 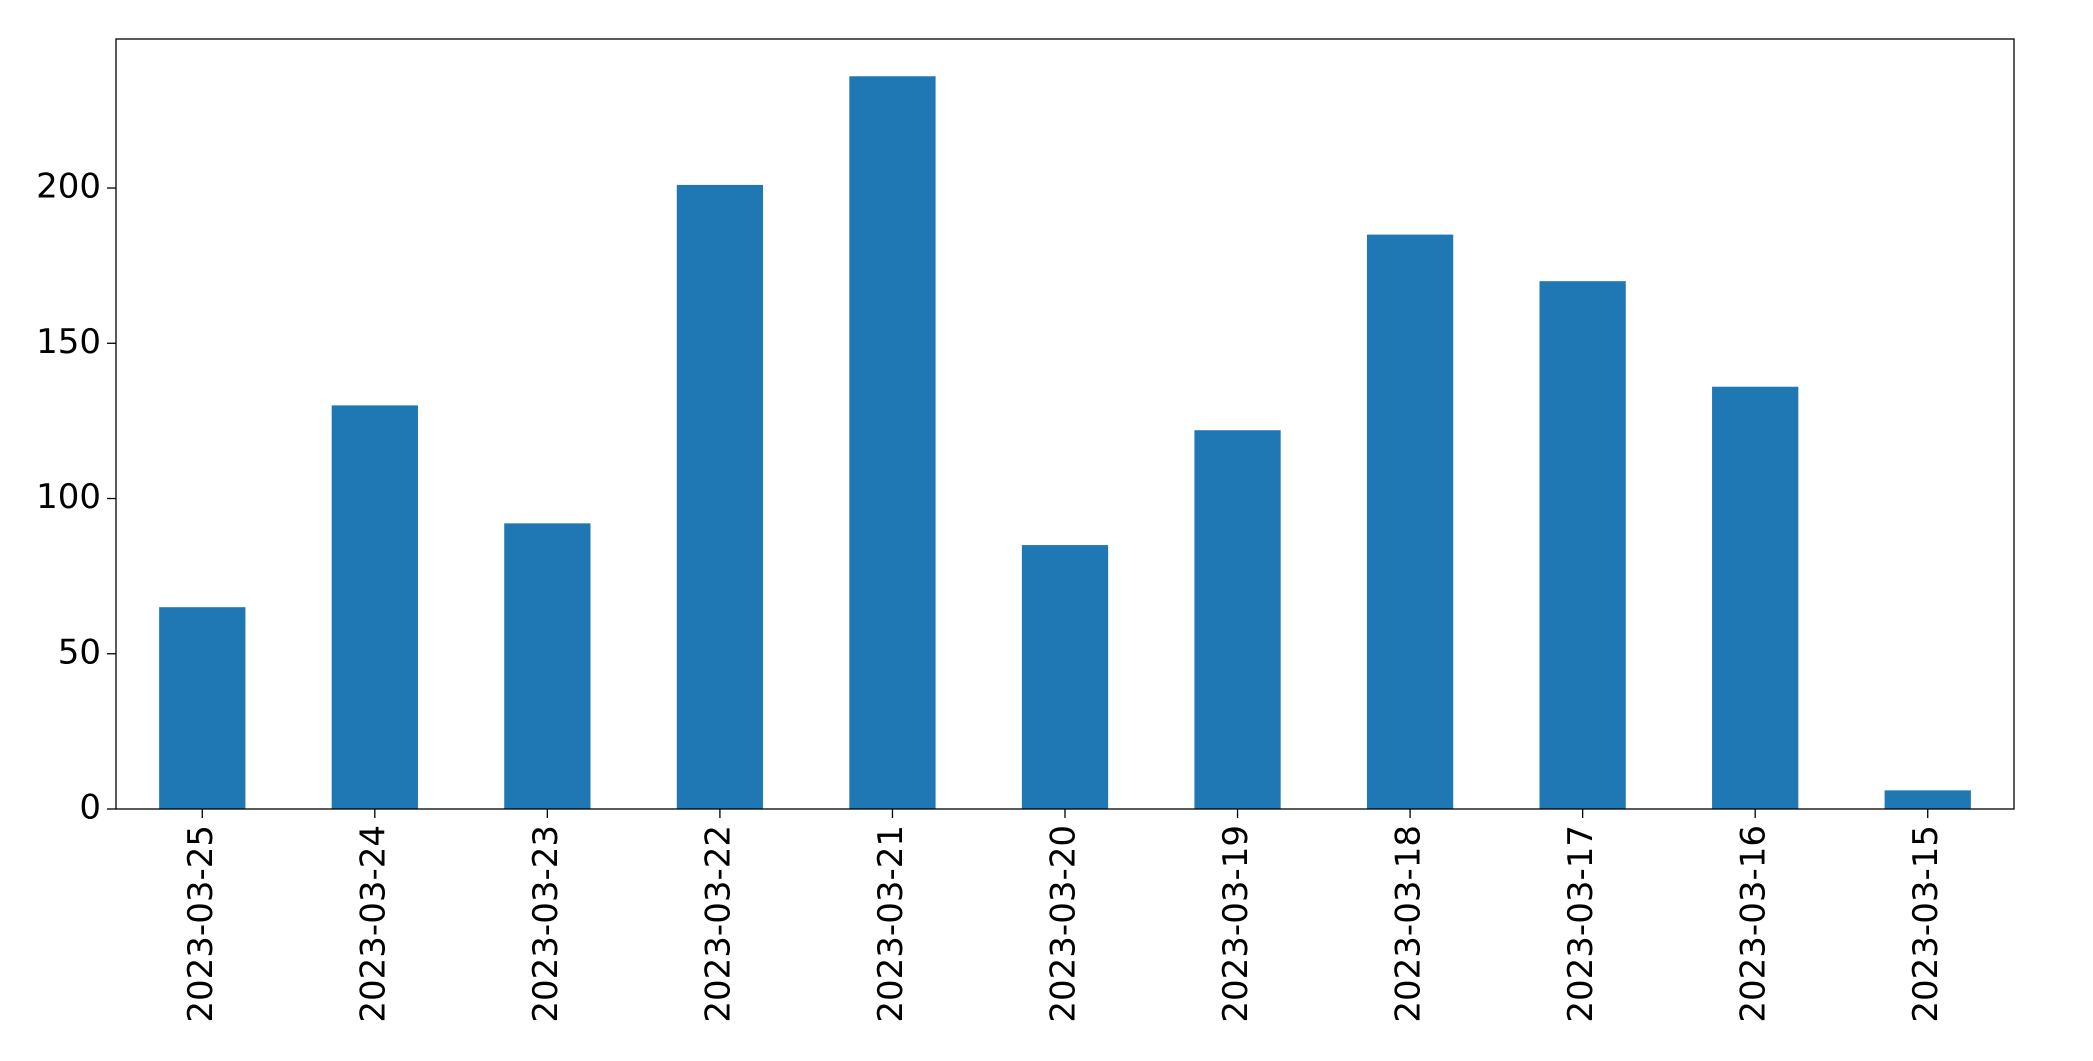 What do you see at coordinates (68, 342) in the screenshot?
I see `y-tick-label: 150` at bounding box center [68, 342].